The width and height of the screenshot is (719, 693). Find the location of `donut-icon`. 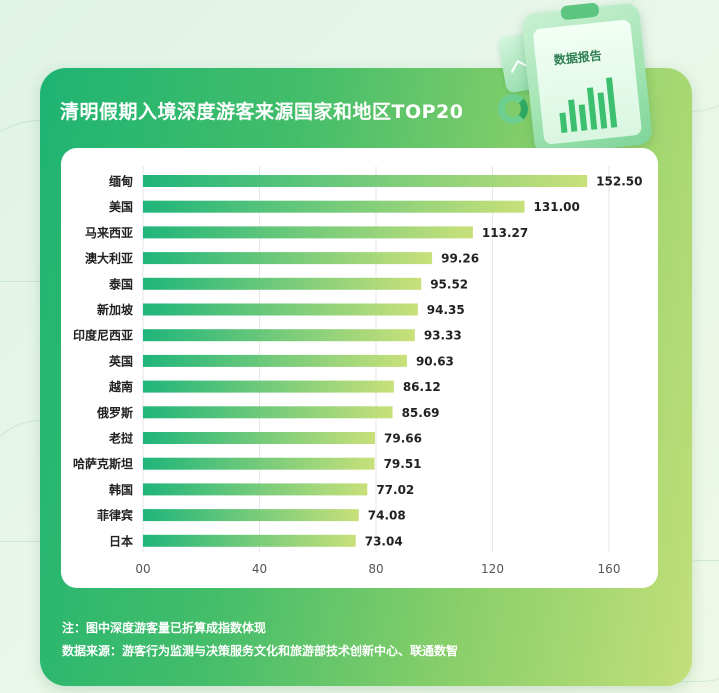

donut-icon is located at coordinates (513, 109).